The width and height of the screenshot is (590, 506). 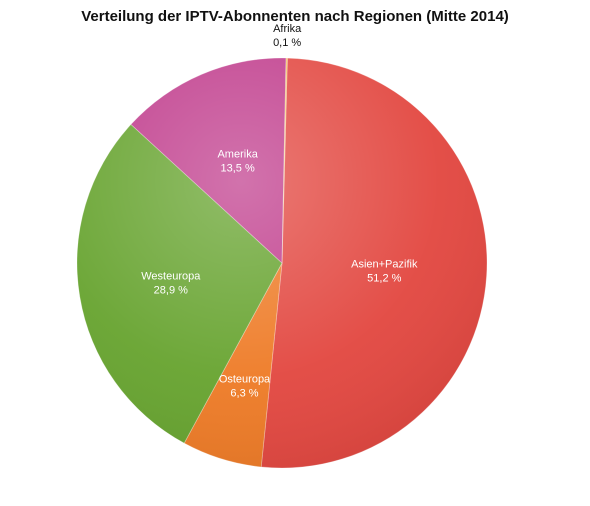 What do you see at coordinates (287, 36) in the screenshot?
I see `slice-label-afrika: Afrika 0,1 %` at bounding box center [287, 36].